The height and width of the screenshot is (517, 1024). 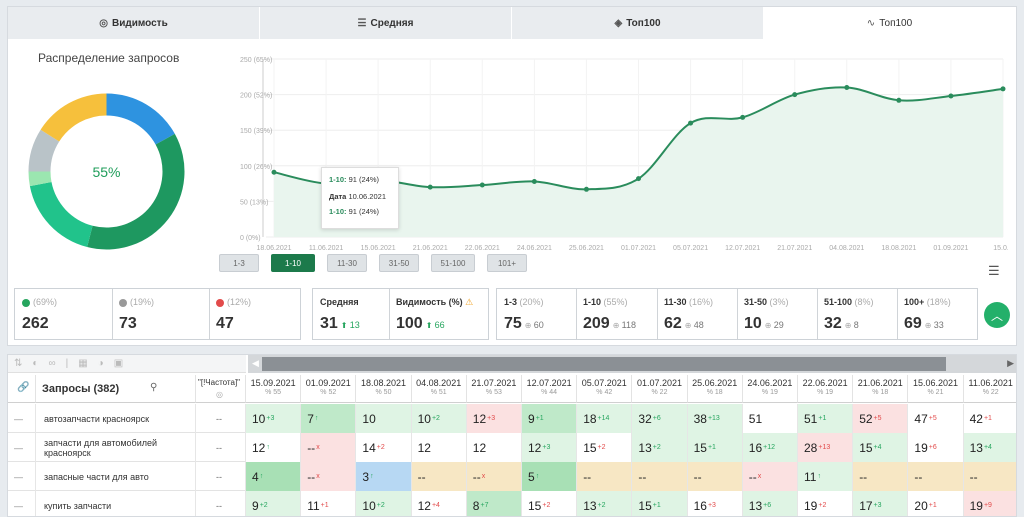 I want to click on range-button-0: 1-3, so click(x=239, y=263).